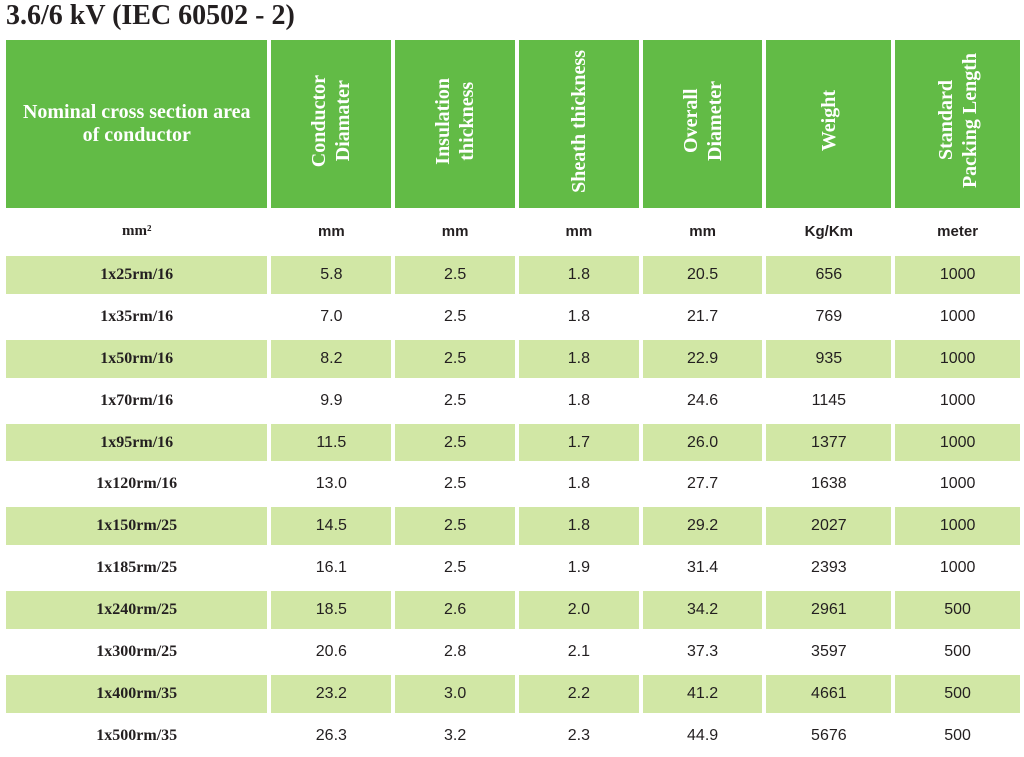 Image resolution: width=1024 pixels, height=757 pixels. What do you see at coordinates (829, 652) in the screenshot?
I see `cell-weight: 3597` at bounding box center [829, 652].